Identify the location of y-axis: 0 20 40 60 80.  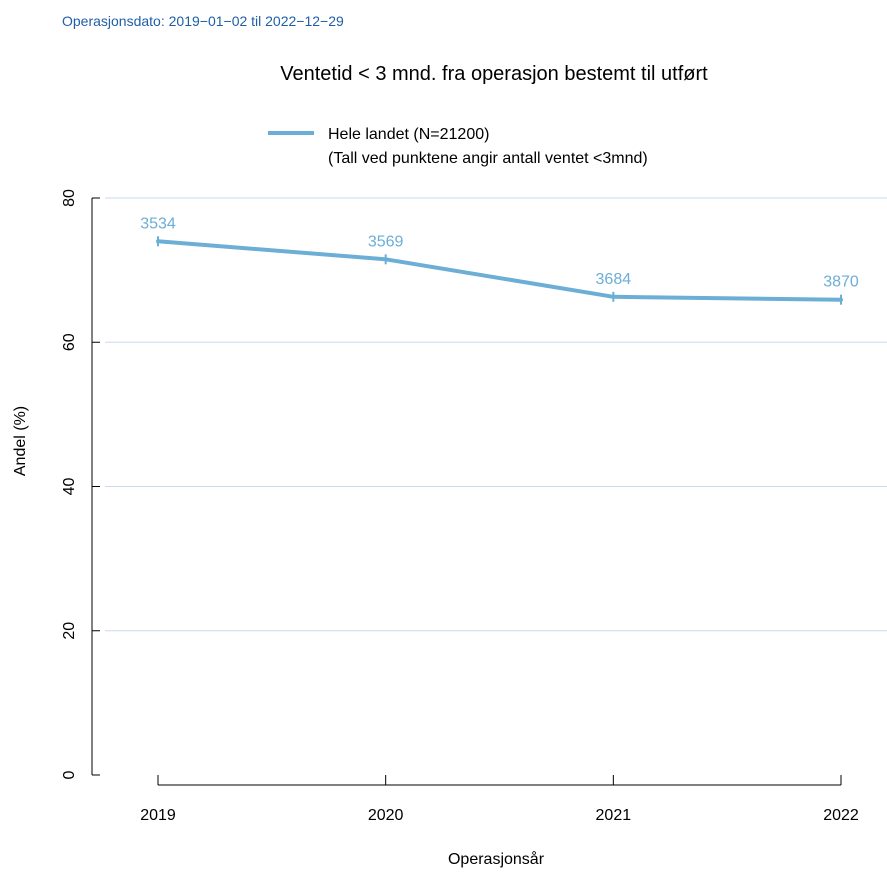
(80, 484).